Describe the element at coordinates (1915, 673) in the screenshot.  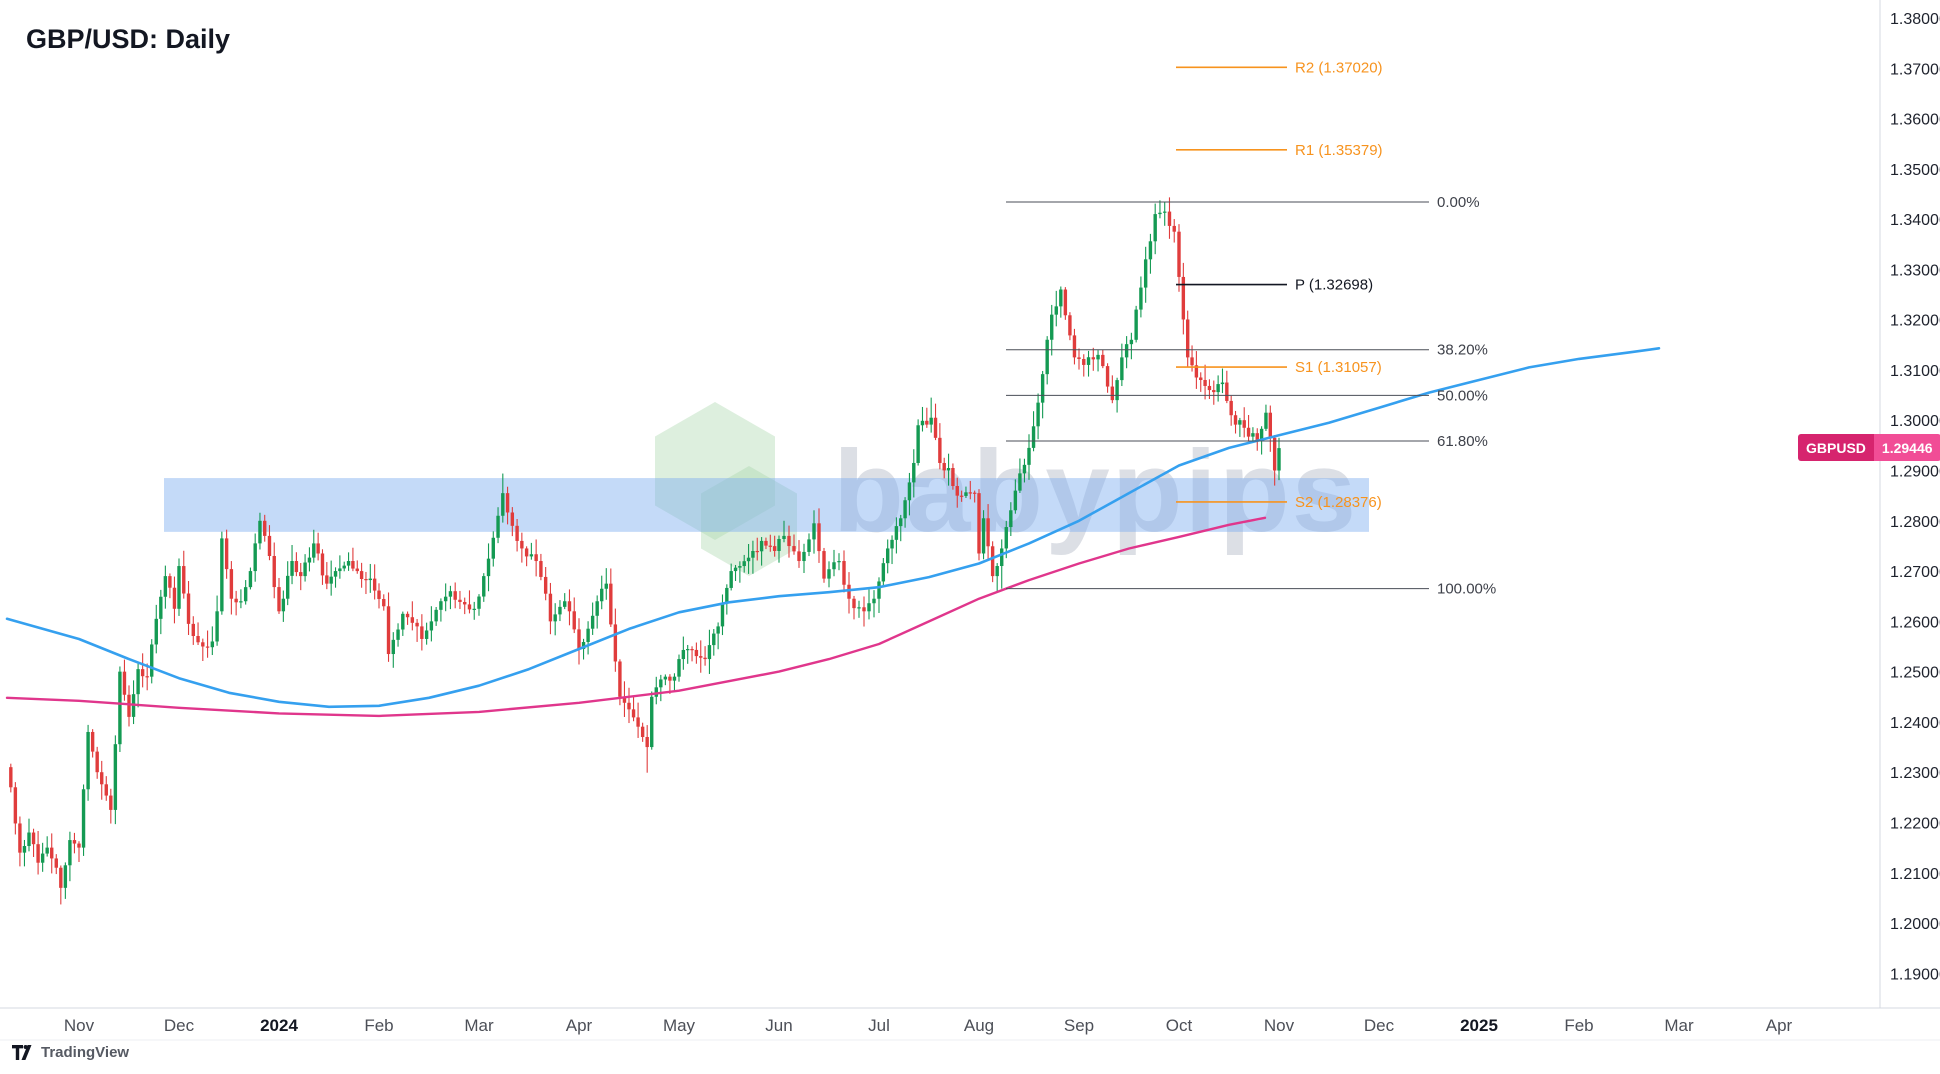
I see `price-axis-label: 1.25000` at that location.